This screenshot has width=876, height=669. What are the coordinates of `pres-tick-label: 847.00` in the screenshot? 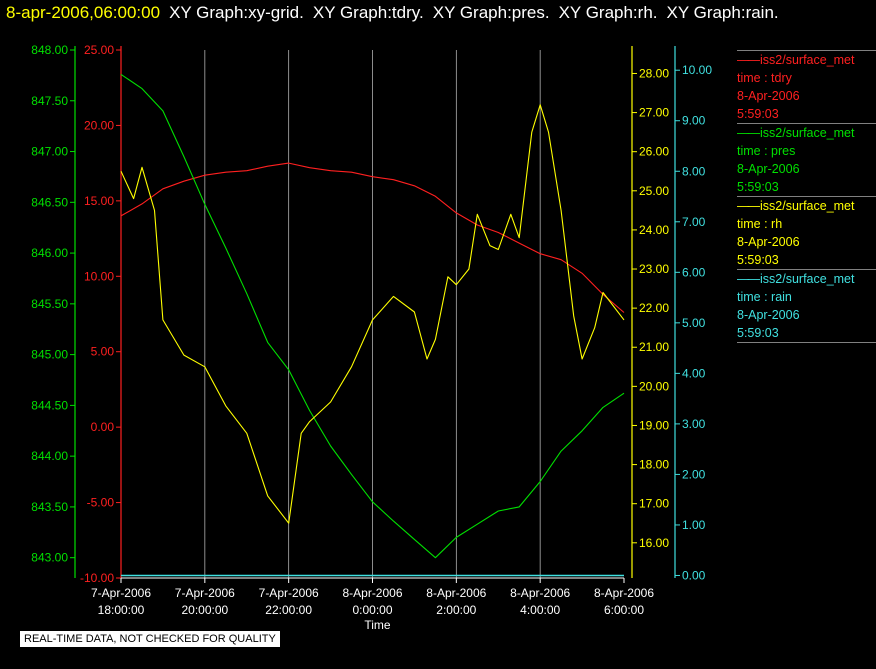 It's located at (49, 152).